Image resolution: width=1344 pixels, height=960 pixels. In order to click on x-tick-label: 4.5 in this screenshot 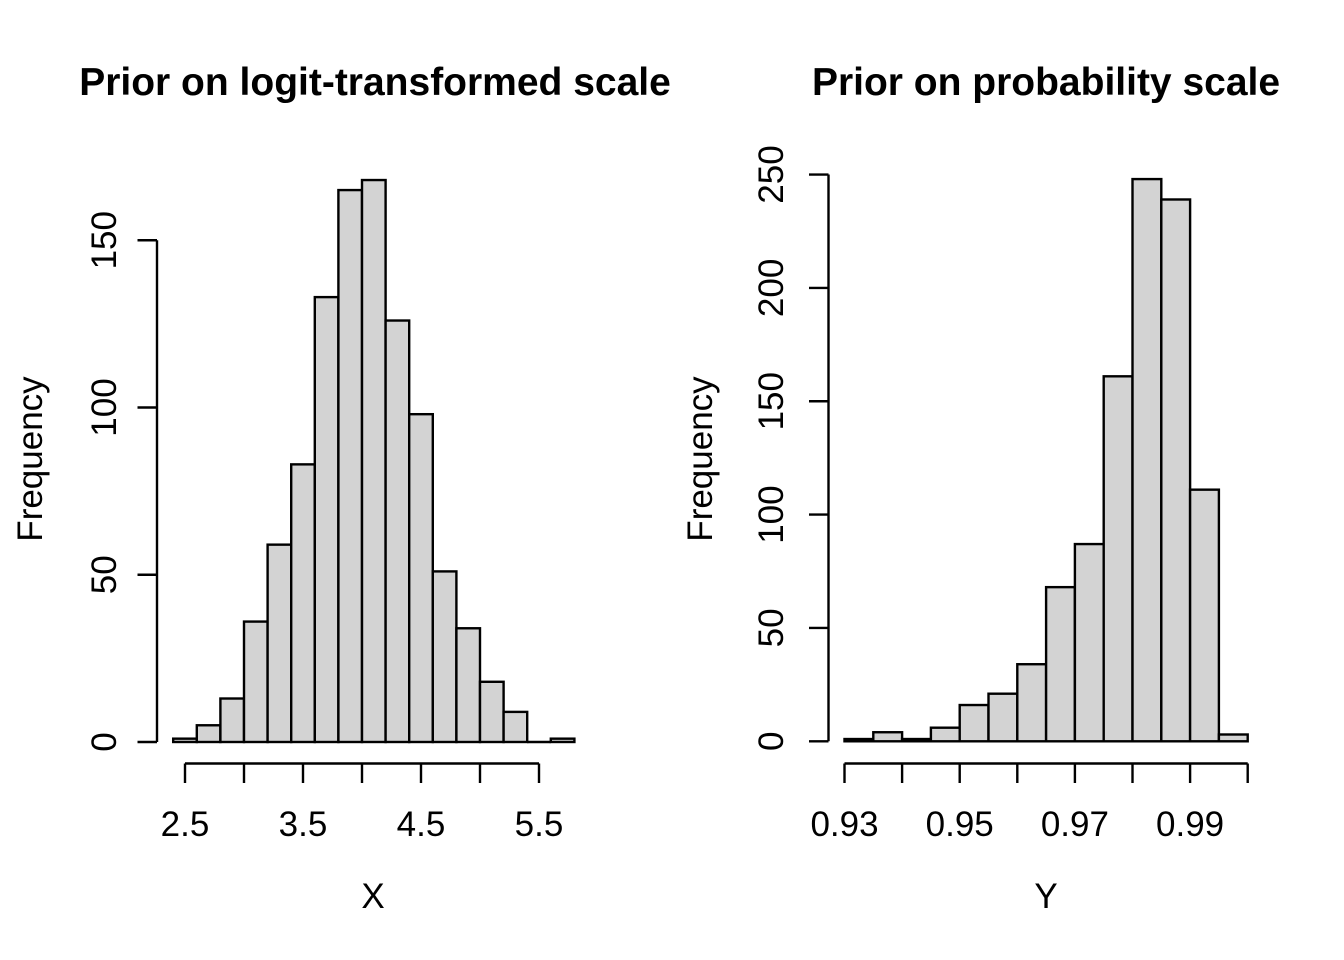, I will do `click(421, 824)`.